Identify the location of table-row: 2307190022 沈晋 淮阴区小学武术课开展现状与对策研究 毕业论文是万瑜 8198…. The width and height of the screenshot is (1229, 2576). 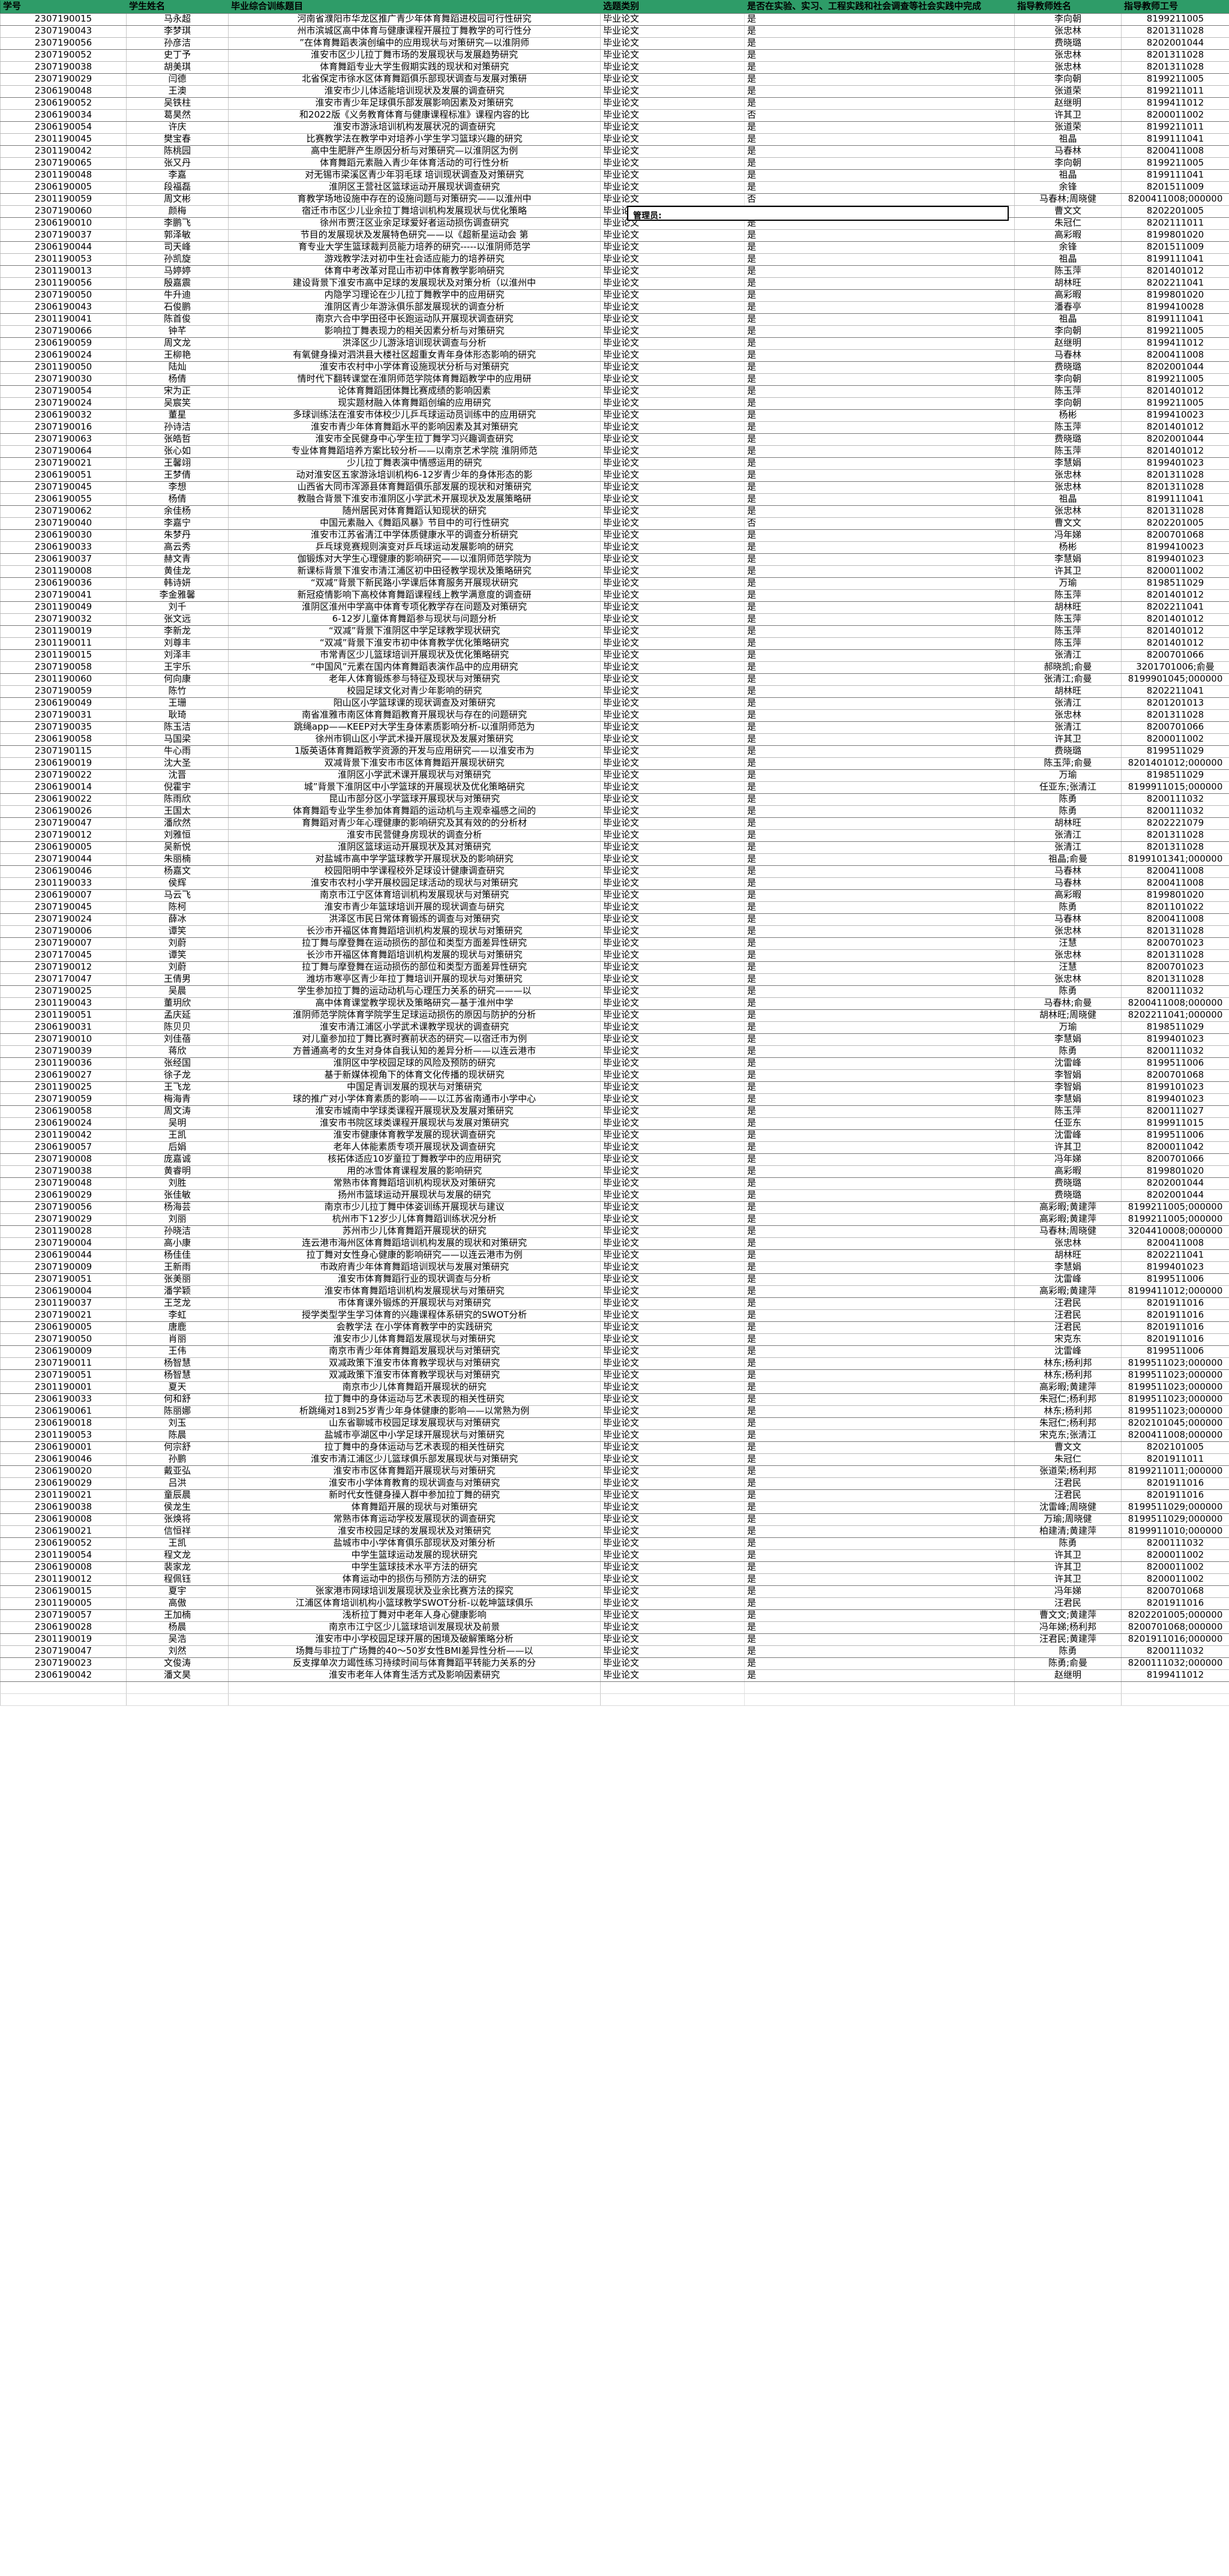
(614, 775).